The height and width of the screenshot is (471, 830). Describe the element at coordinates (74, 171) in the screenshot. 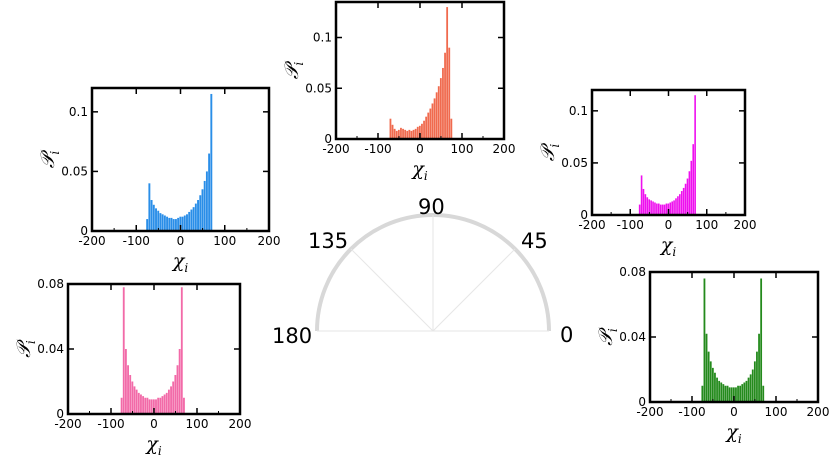

I see `y-tick-label: 0.05` at that location.